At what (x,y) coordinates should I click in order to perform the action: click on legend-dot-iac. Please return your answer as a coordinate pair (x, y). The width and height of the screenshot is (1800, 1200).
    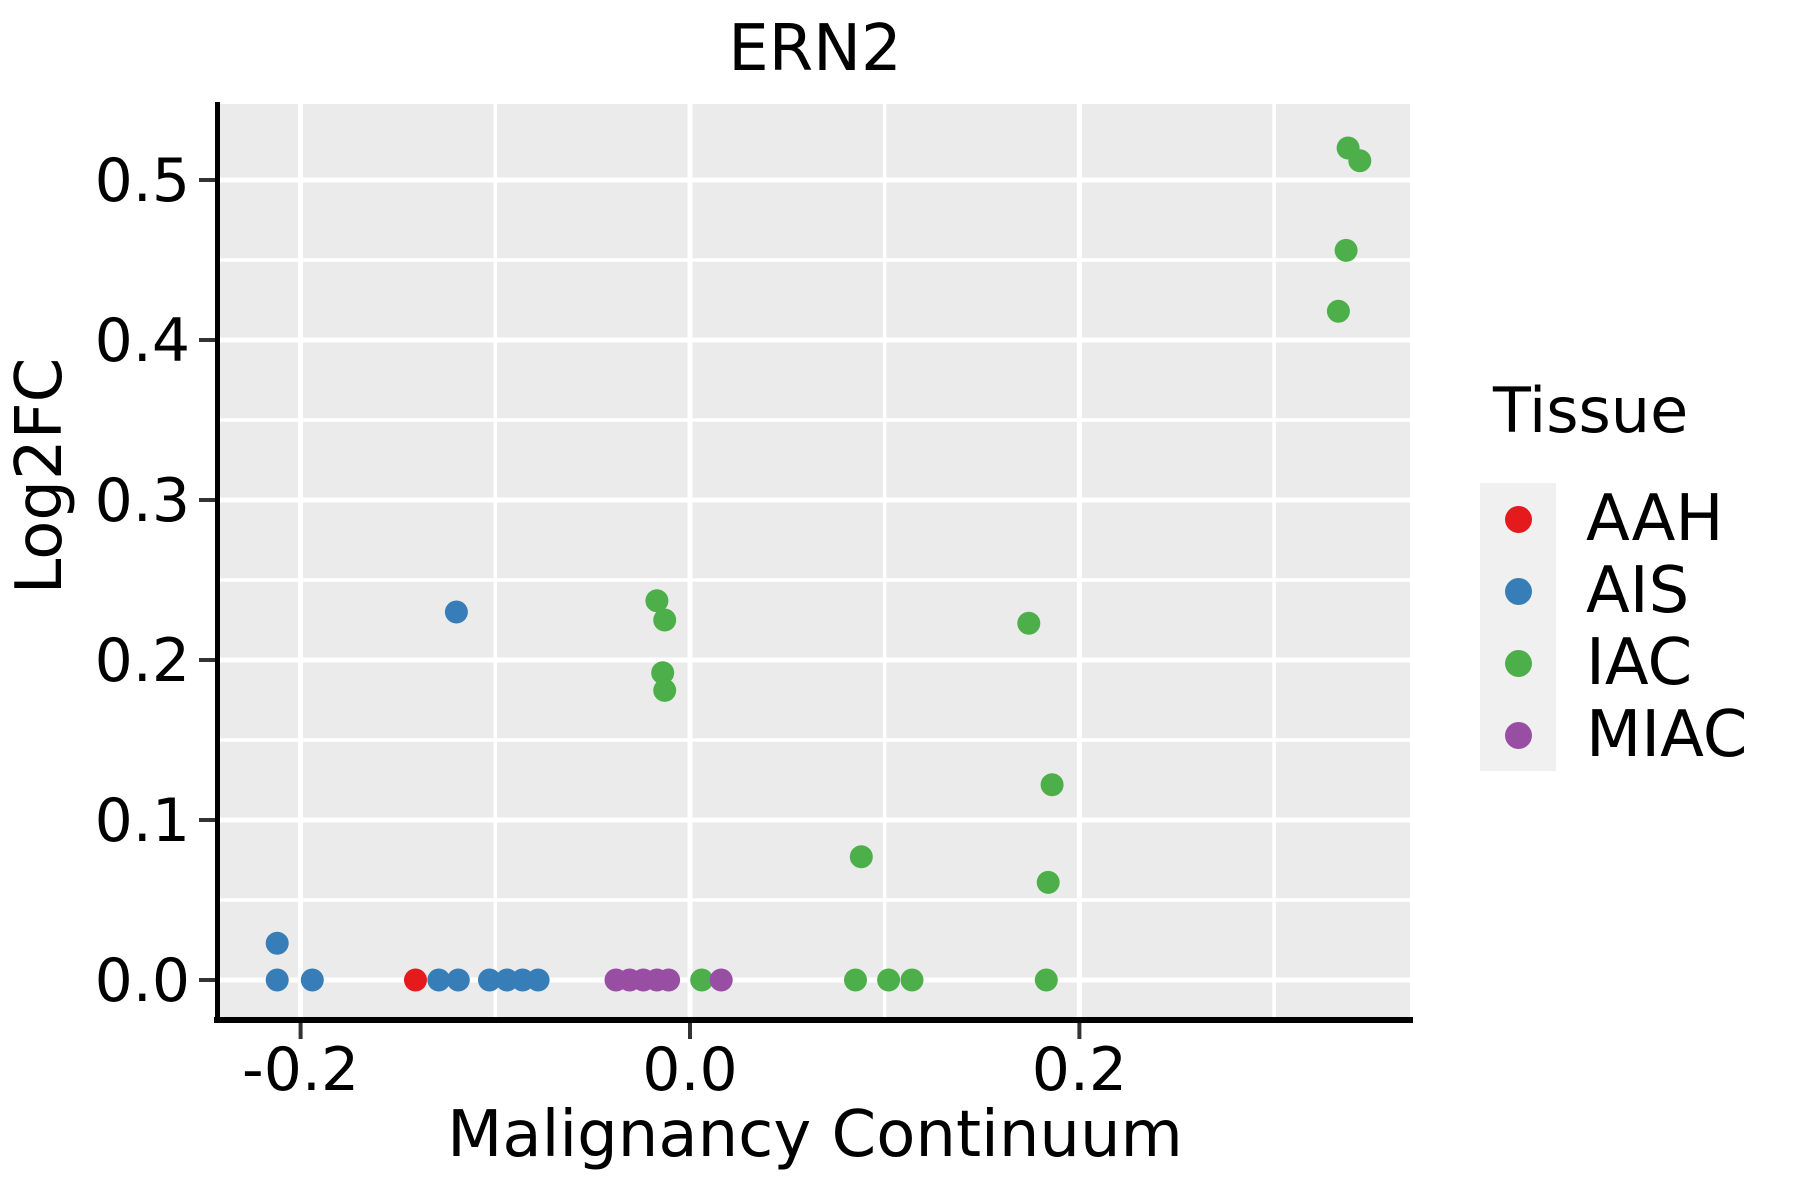
    Looking at the image, I should click on (1518, 663).